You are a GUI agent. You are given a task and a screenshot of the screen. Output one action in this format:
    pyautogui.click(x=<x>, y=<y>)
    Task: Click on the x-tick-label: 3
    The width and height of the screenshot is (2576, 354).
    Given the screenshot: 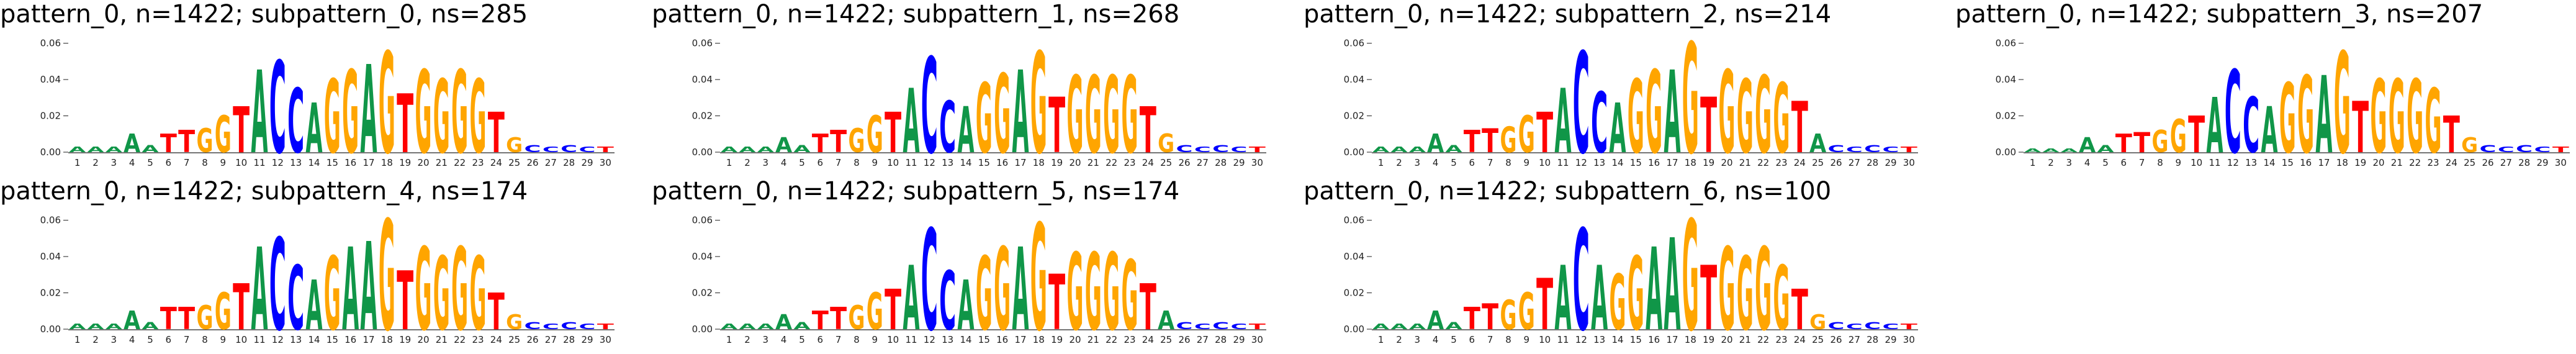 What is the action you would take?
    pyautogui.click(x=766, y=162)
    